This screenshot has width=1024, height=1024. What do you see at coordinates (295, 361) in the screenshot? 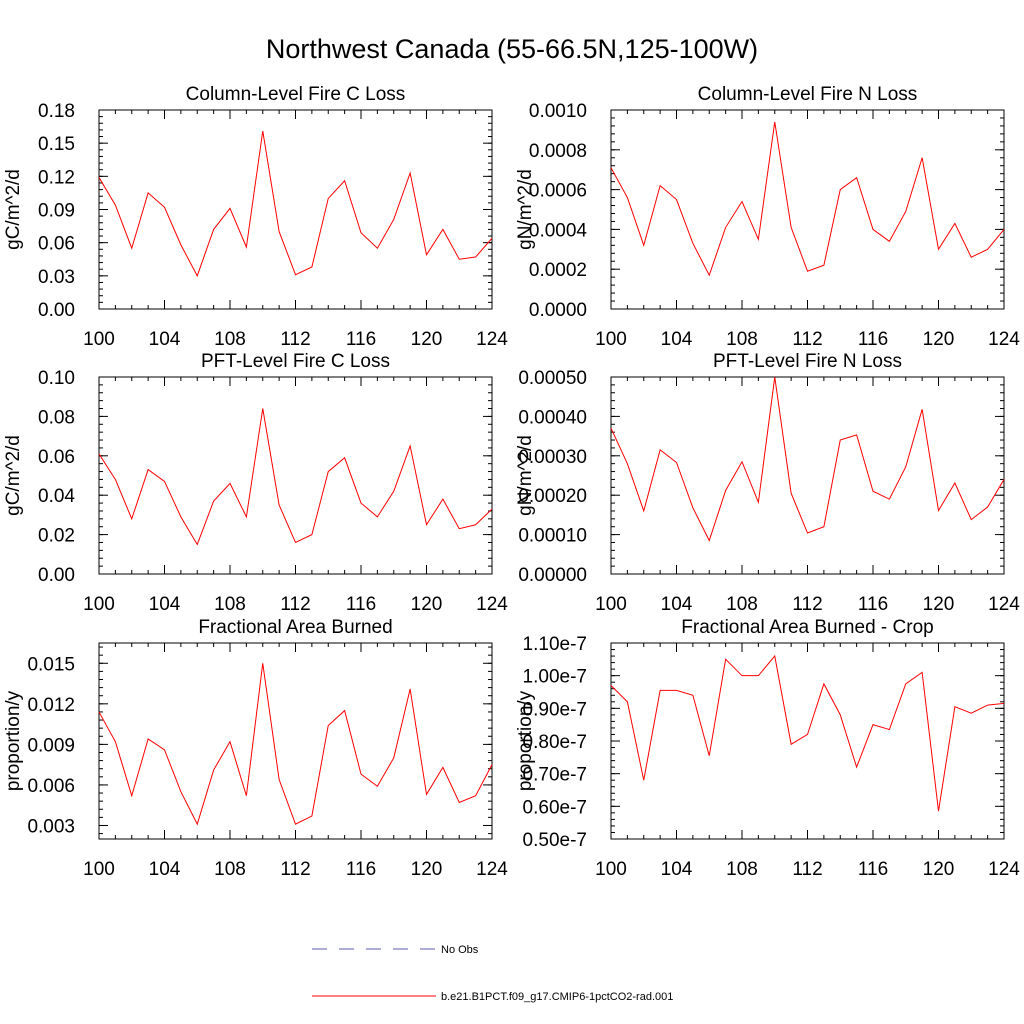
I see `chart-title: PFT-Level Fire C Loss` at bounding box center [295, 361].